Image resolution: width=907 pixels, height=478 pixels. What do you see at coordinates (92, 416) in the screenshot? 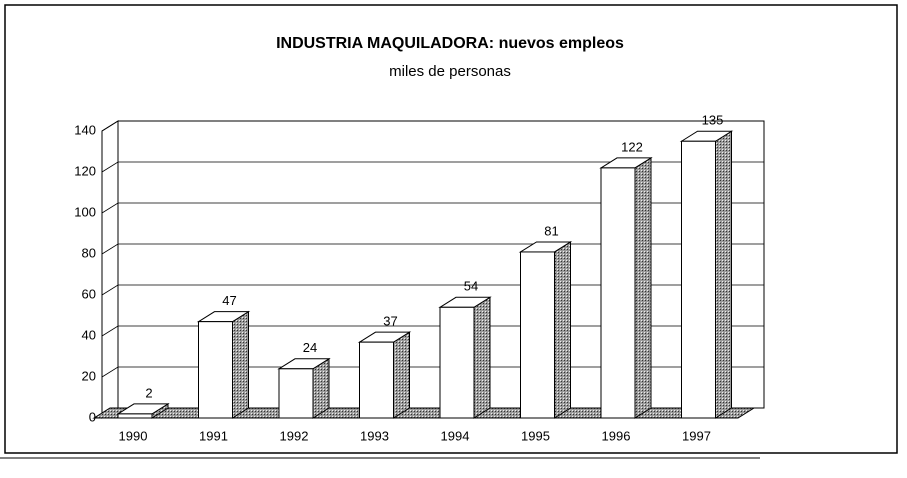
I see `y-tick-label: 0` at bounding box center [92, 416].